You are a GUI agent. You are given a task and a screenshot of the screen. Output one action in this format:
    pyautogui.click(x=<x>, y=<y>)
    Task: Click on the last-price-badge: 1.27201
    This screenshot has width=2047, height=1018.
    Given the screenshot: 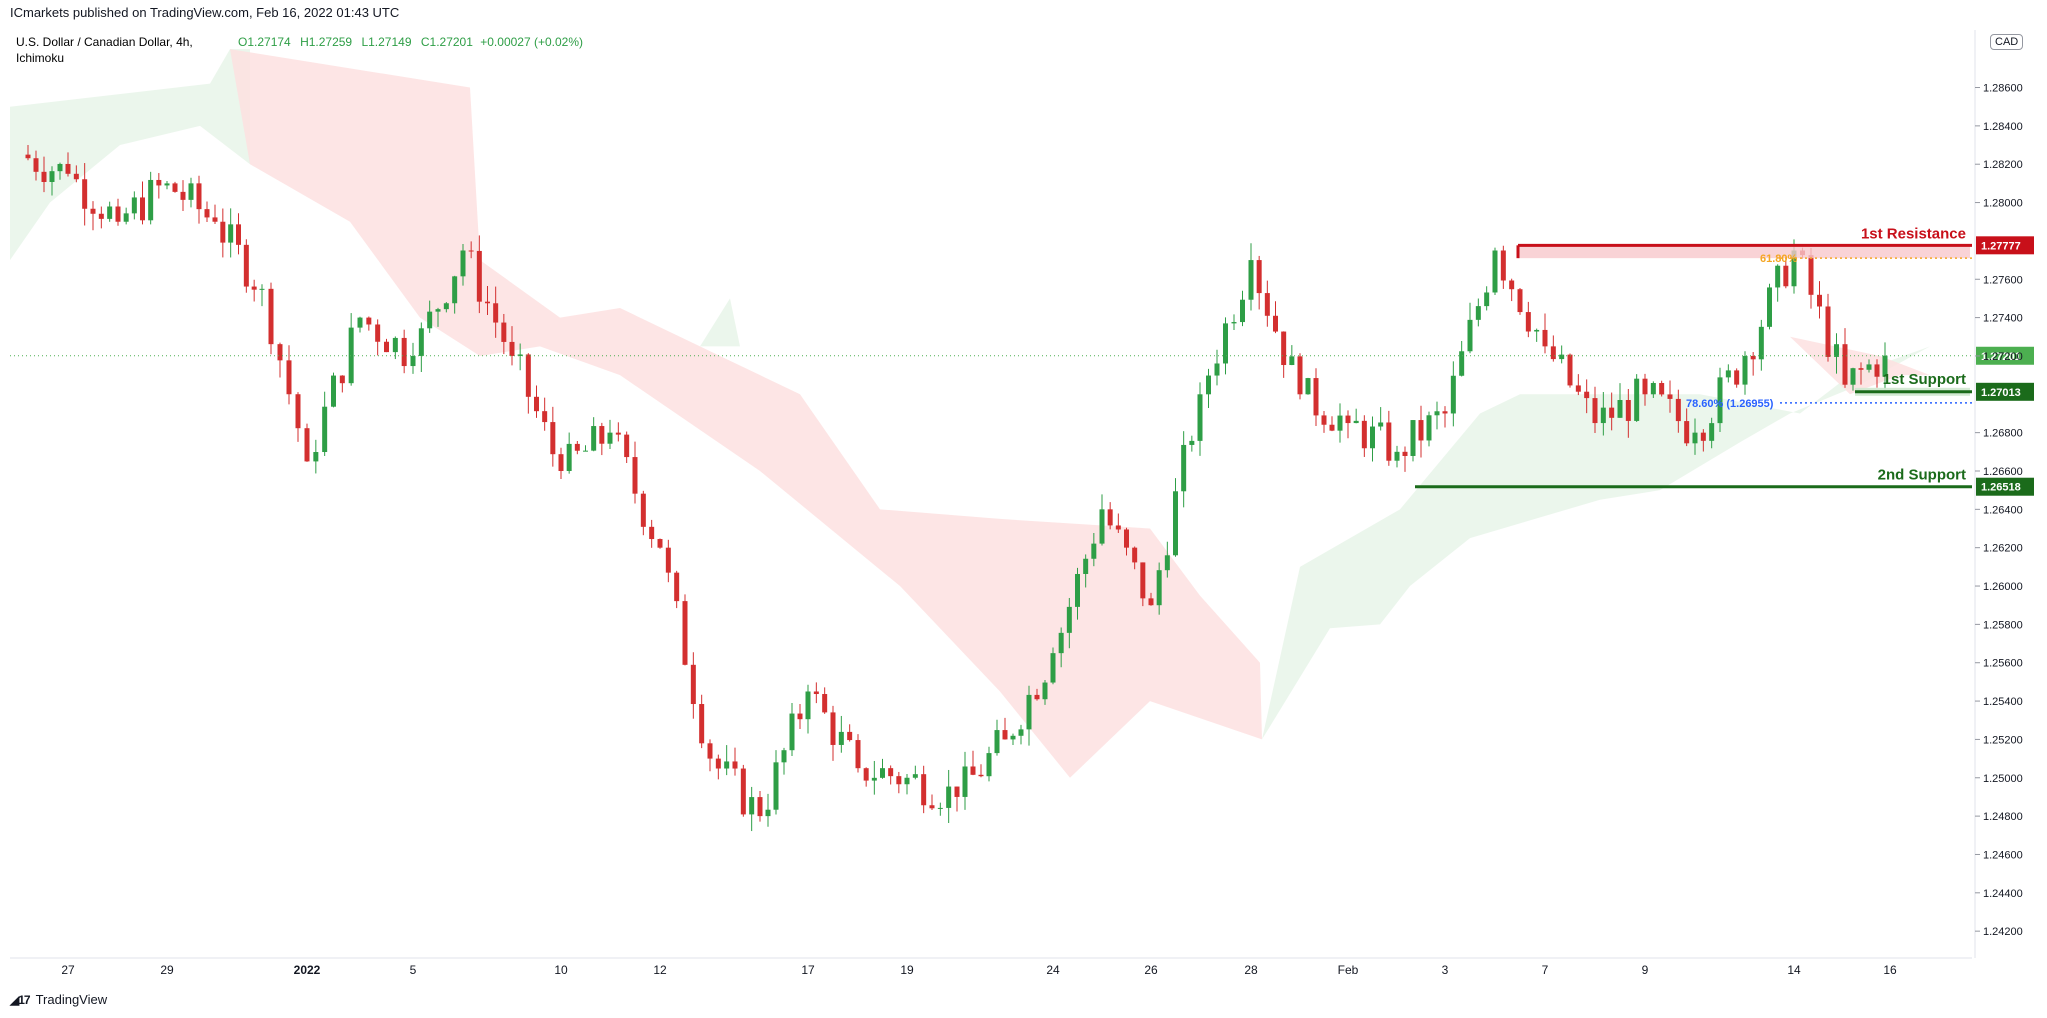 What is the action you would take?
    pyautogui.click(x=2001, y=357)
    